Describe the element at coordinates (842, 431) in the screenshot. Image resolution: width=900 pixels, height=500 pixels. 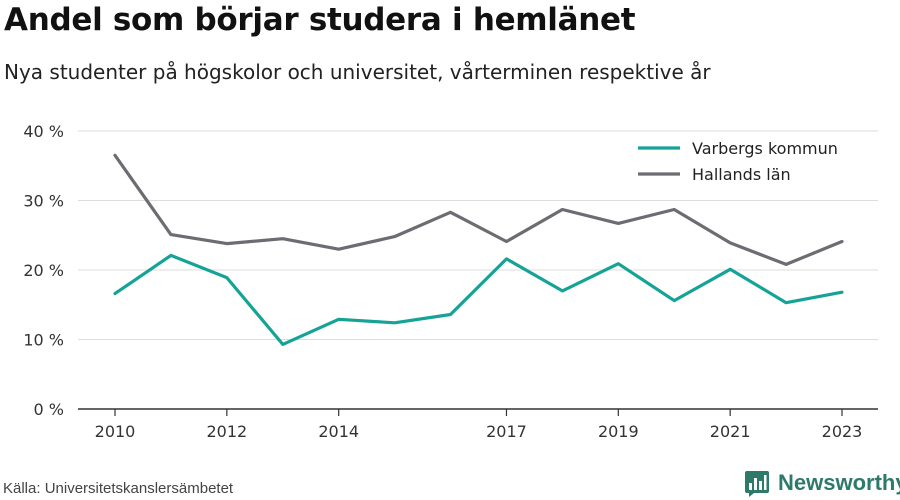
I see `x-tick-label: 2023` at that location.